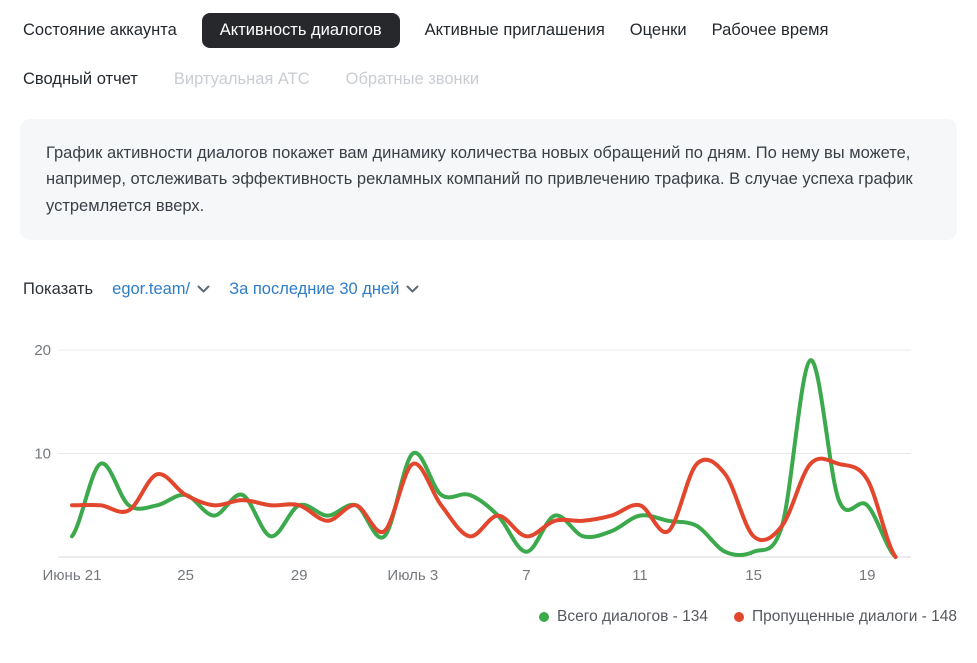 The image size is (977, 663). I want to click on legend-item-missed-dialogs: Пропущенные диалоги - 148, so click(845, 617).